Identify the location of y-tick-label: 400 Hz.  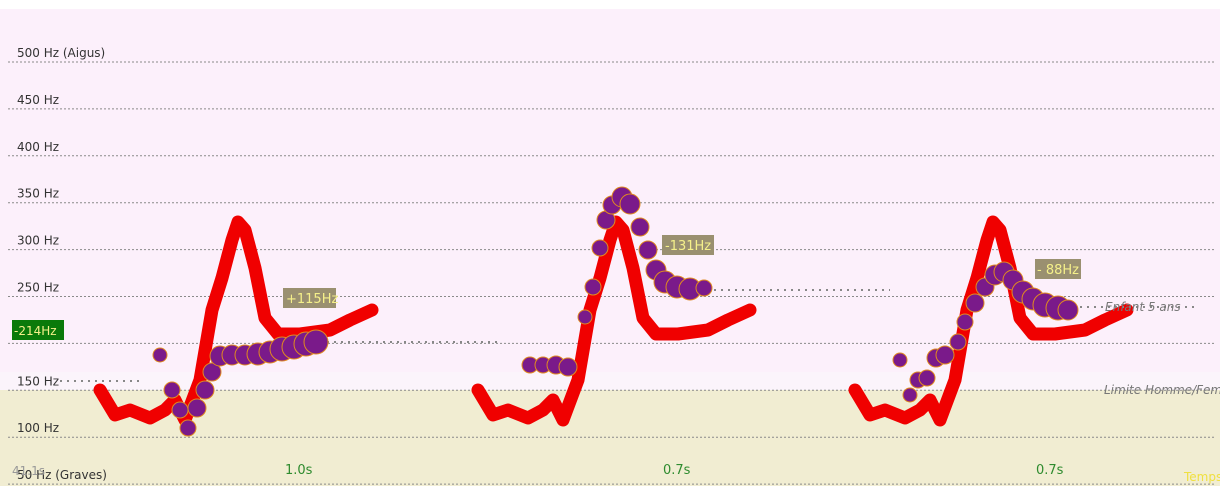
(38, 147).